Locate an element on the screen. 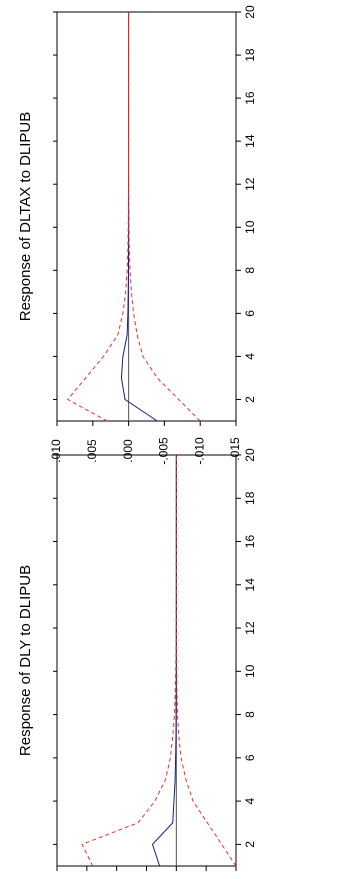  chart-title: Response of DLY to DLIPUB is located at coordinates (25, 660).